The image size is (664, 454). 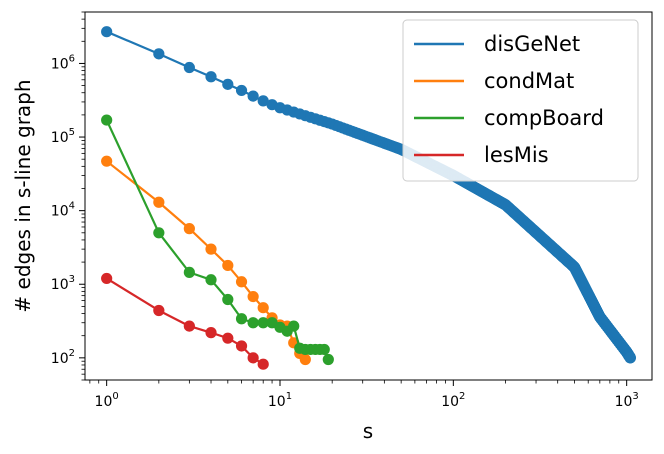 I want to click on legend-box, so click(x=520, y=100).